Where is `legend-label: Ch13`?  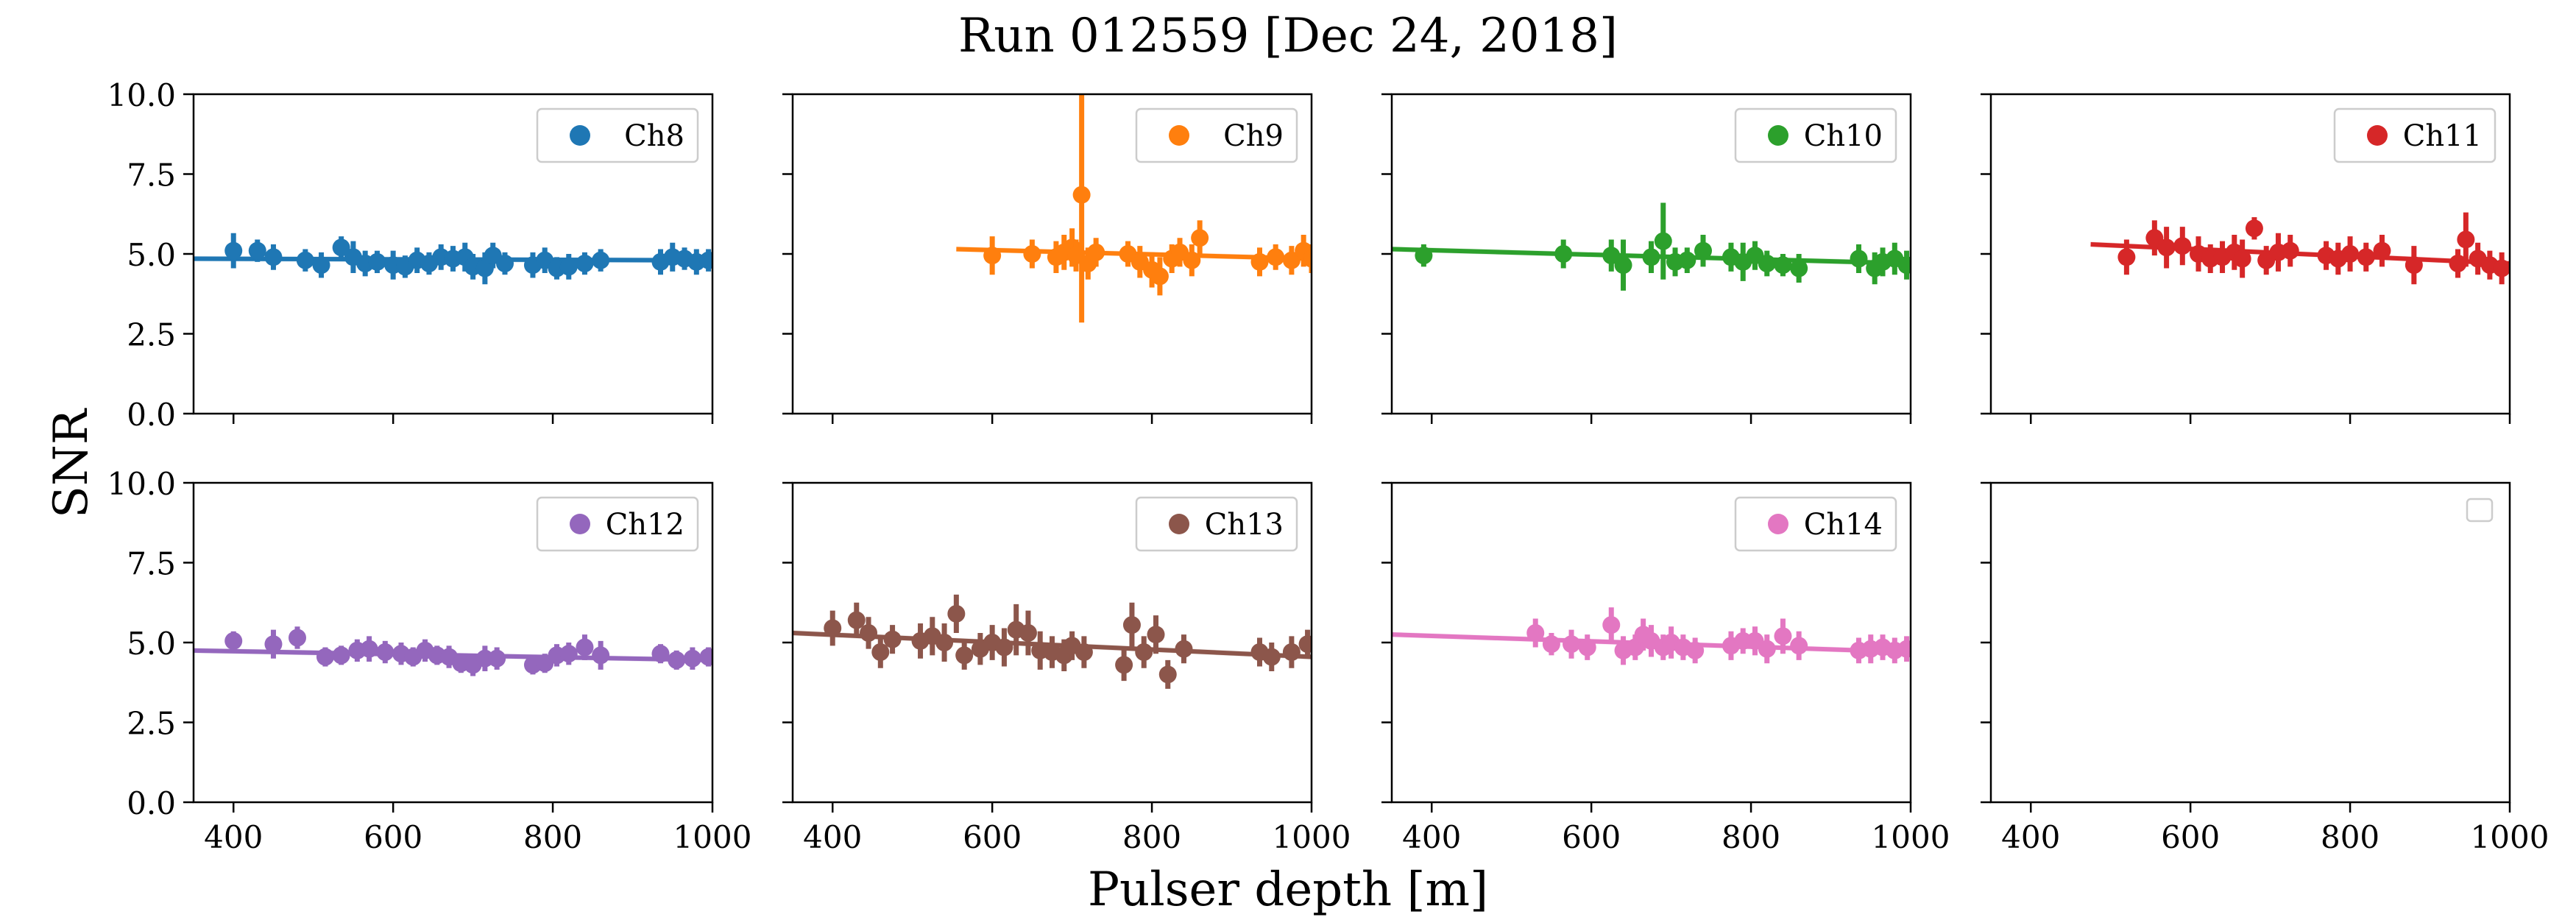
legend-label: Ch13 is located at coordinates (1244, 525).